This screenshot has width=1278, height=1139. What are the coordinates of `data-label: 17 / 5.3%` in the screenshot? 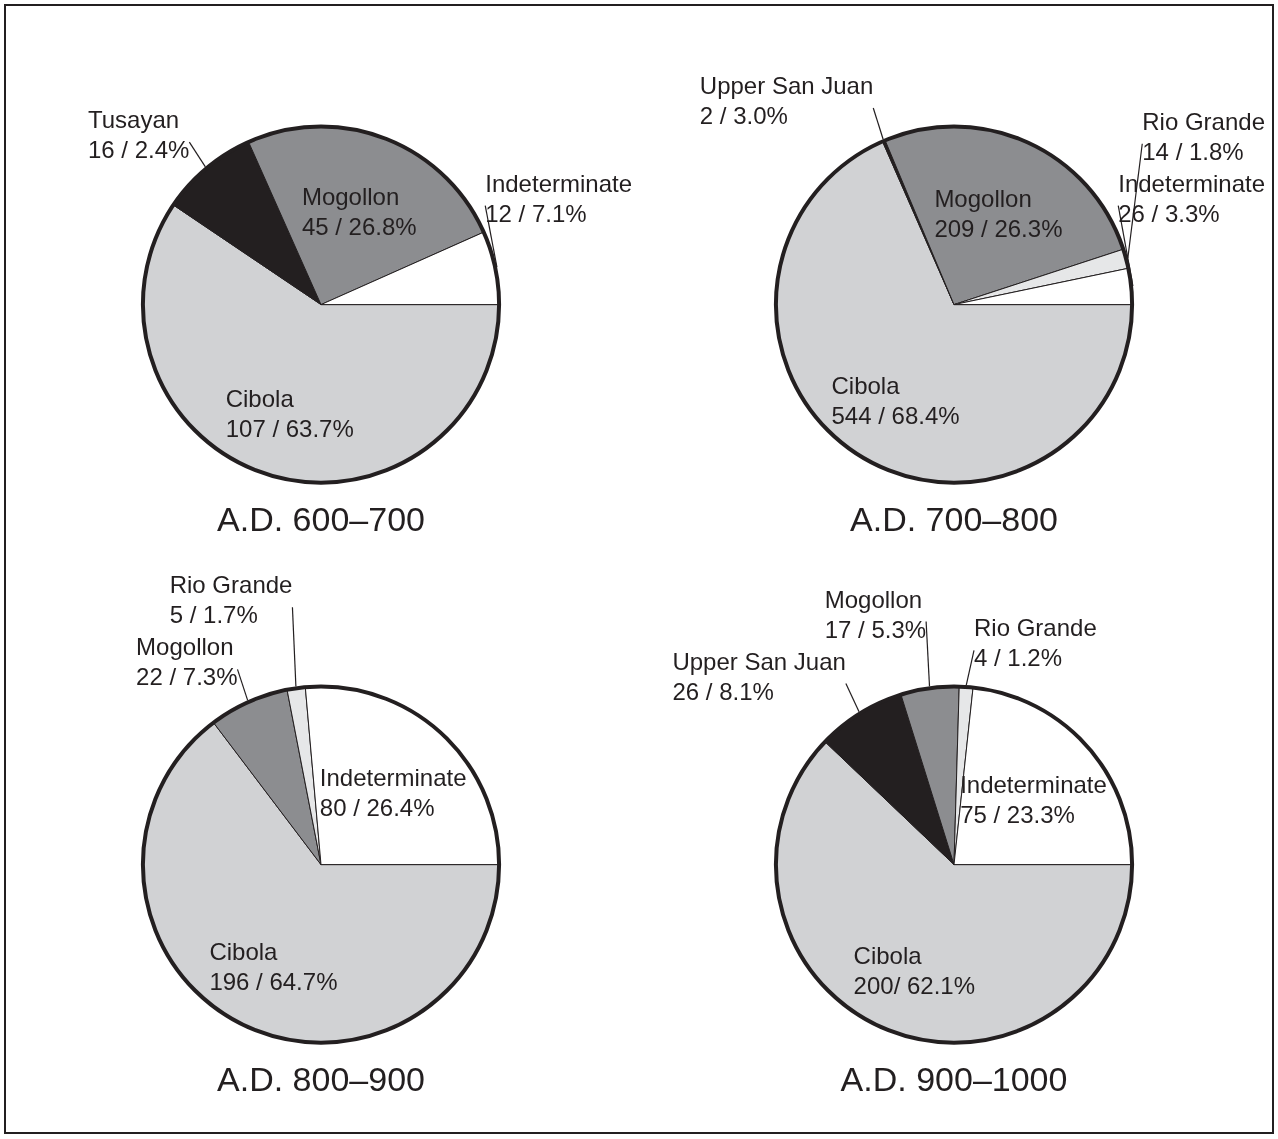 It's located at (875, 629).